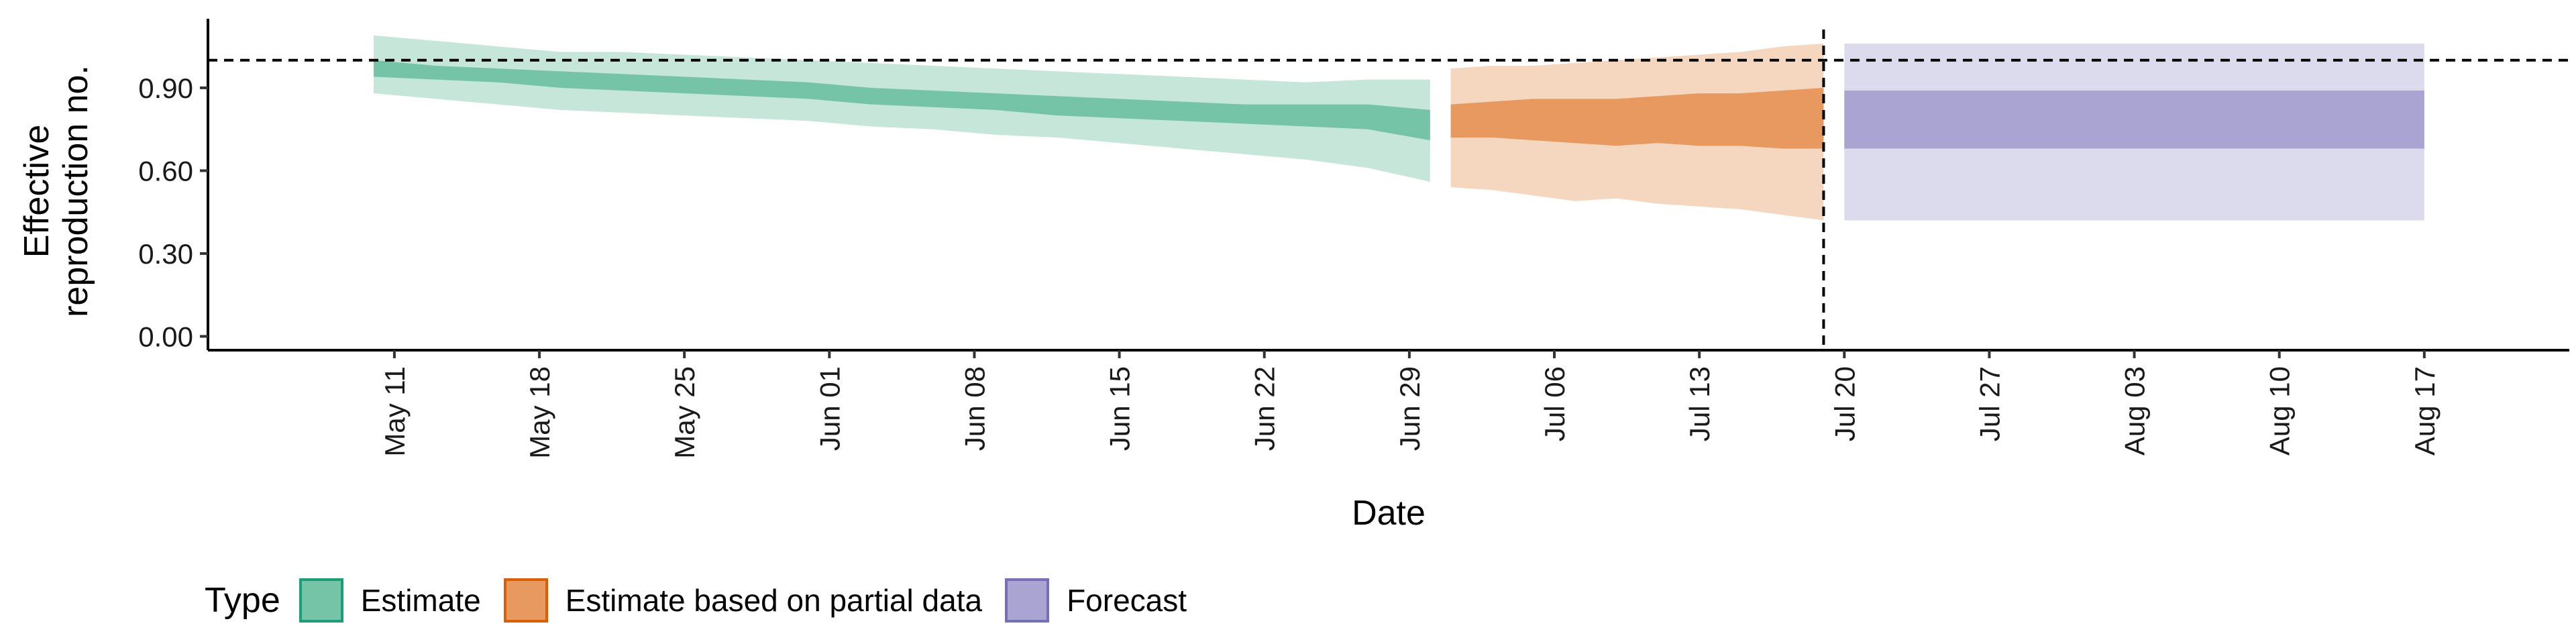  Describe the element at coordinates (1389, 513) in the screenshot. I see `x-axis-title: Date` at that location.